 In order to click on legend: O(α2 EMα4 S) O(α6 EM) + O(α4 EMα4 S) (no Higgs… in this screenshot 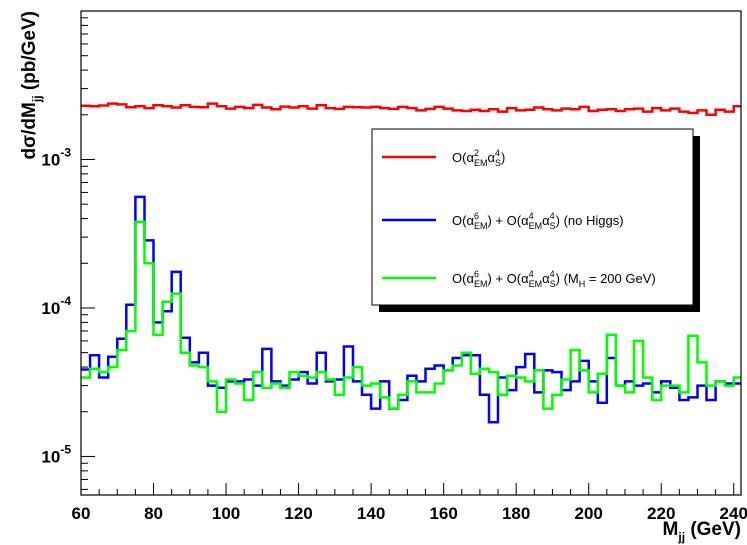, I will do `click(535, 220)`.